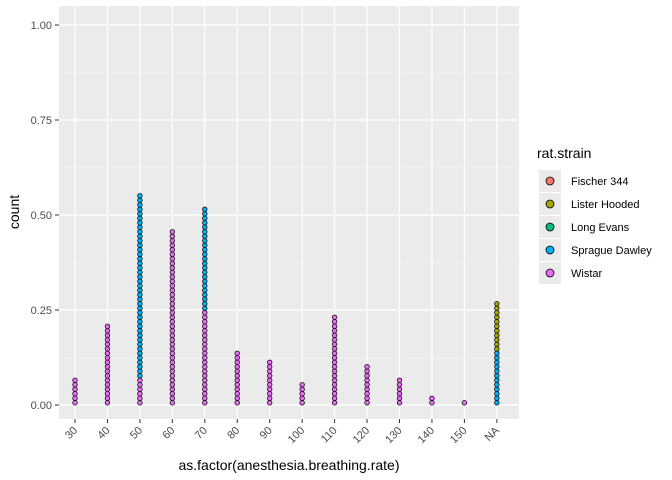  Describe the element at coordinates (426, 435) in the screenshot. I see `x-tick-label: 140` at that location.